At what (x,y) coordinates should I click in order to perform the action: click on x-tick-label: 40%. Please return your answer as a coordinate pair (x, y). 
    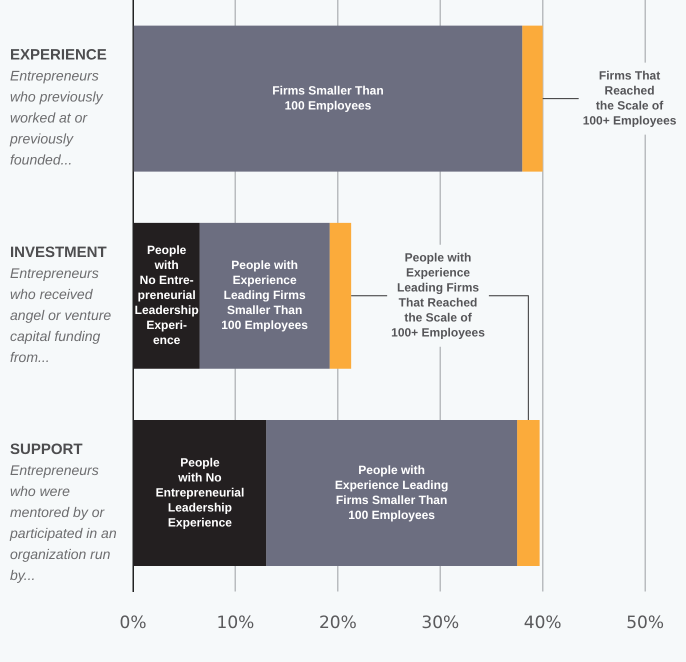
    Looking at the image, I should click on (543, 623).